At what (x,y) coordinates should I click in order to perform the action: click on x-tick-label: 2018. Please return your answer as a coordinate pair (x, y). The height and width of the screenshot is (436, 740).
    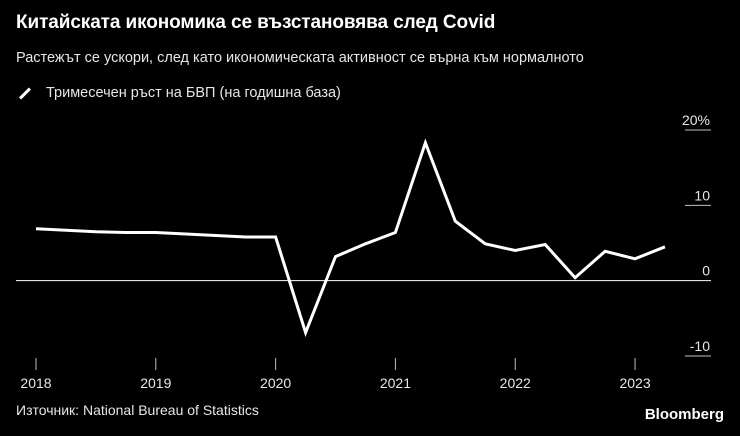
    Looking at the image, I should click on (35, 383).